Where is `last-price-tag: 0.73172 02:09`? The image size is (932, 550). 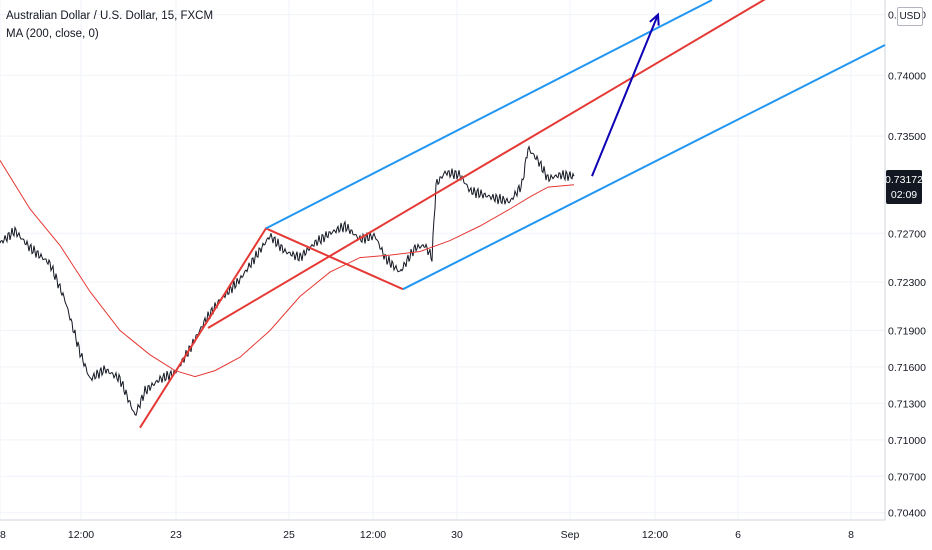
last-price-tag: 0.73172 02:09 is located at coordinates (904, 187).